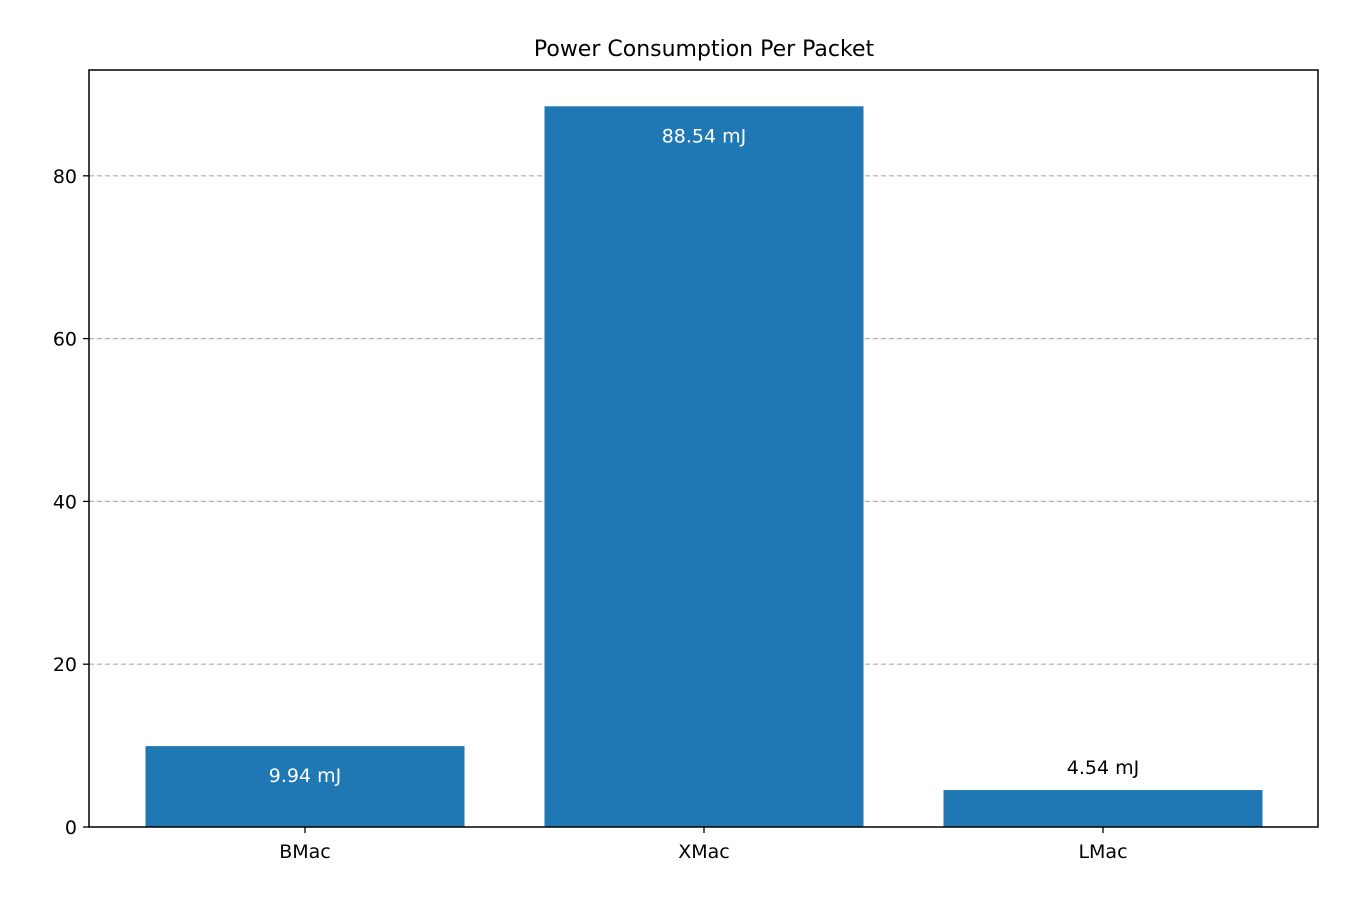  Describe the element at coordinates (1102, 852) in the screenshot. I see `x-tick-label-lmac: LMac` at that location.